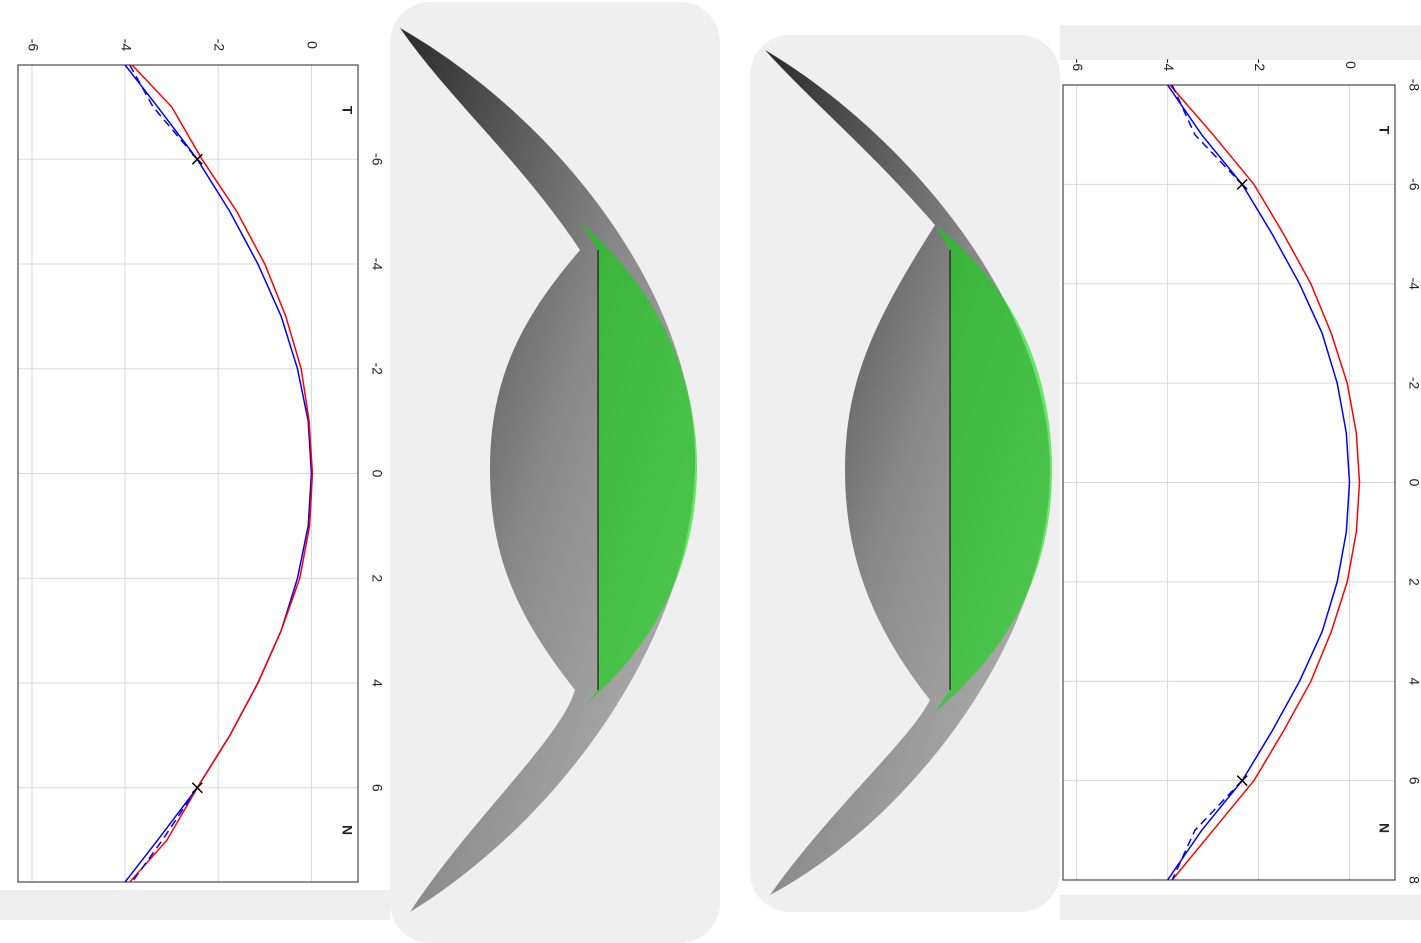 The width and height of the screenshot is (1421, 943). What do you see at coordinates (195, 905) in the screenshot?
I see `panel-bg` at bounding box center [195, 905].